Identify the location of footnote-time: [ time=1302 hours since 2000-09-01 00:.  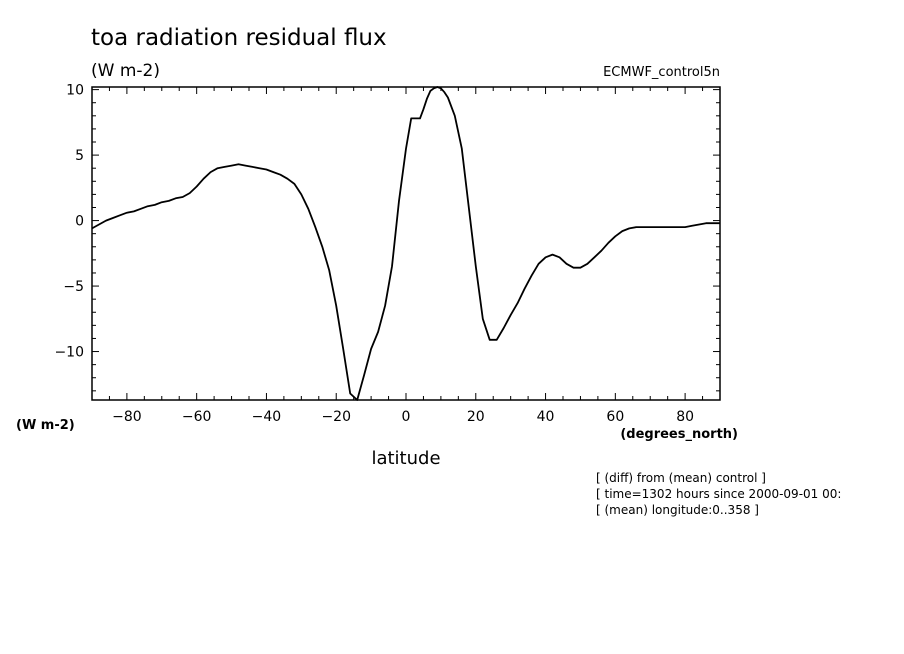
(718, 494).